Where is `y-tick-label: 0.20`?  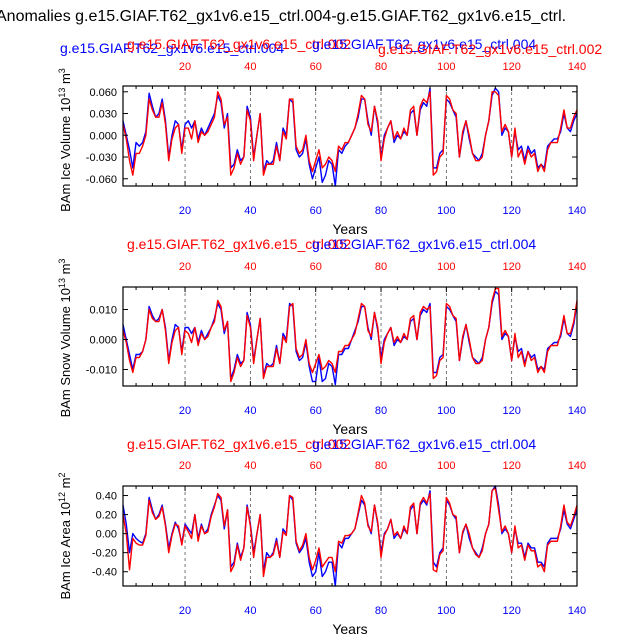 y-tick-label: 0.20 is located at coordinates (106, 516).